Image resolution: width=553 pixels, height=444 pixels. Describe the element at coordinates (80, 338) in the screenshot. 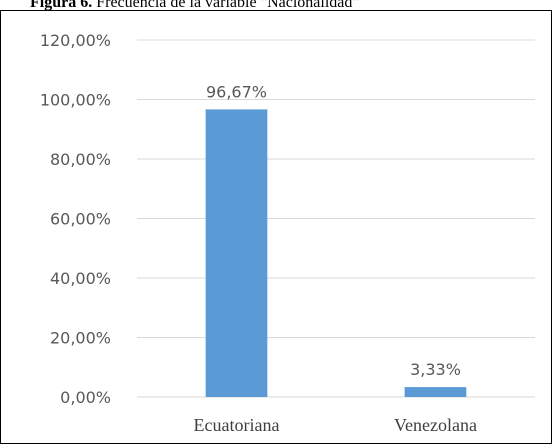

I see `y-tick-label: 20,00%` at that location.